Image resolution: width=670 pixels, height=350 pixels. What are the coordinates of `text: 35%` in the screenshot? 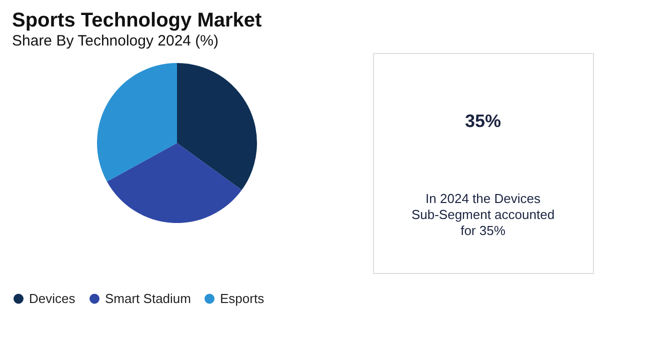 It's located at (483, 121).